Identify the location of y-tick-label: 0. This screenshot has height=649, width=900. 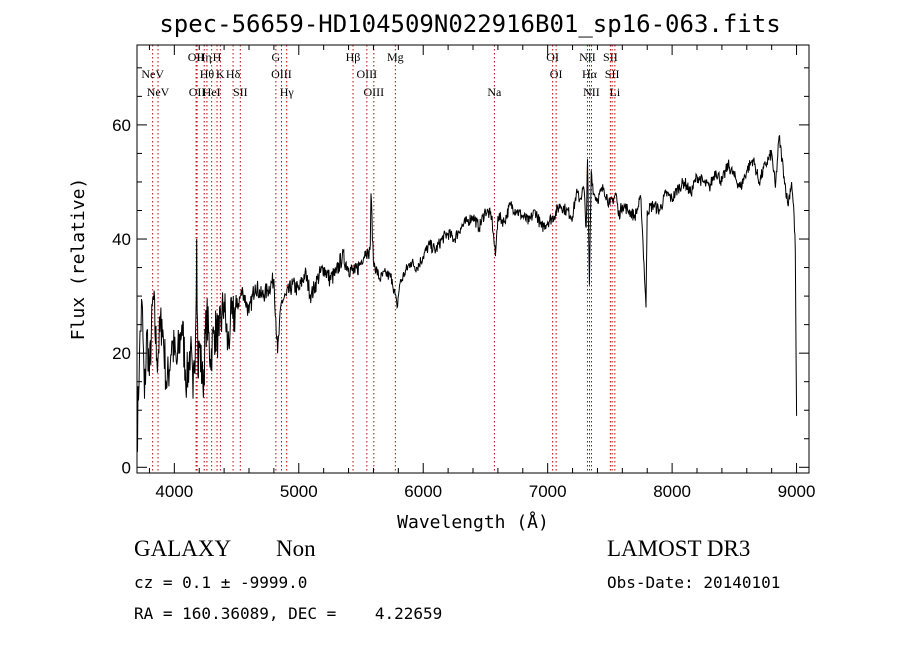
(126, 467).